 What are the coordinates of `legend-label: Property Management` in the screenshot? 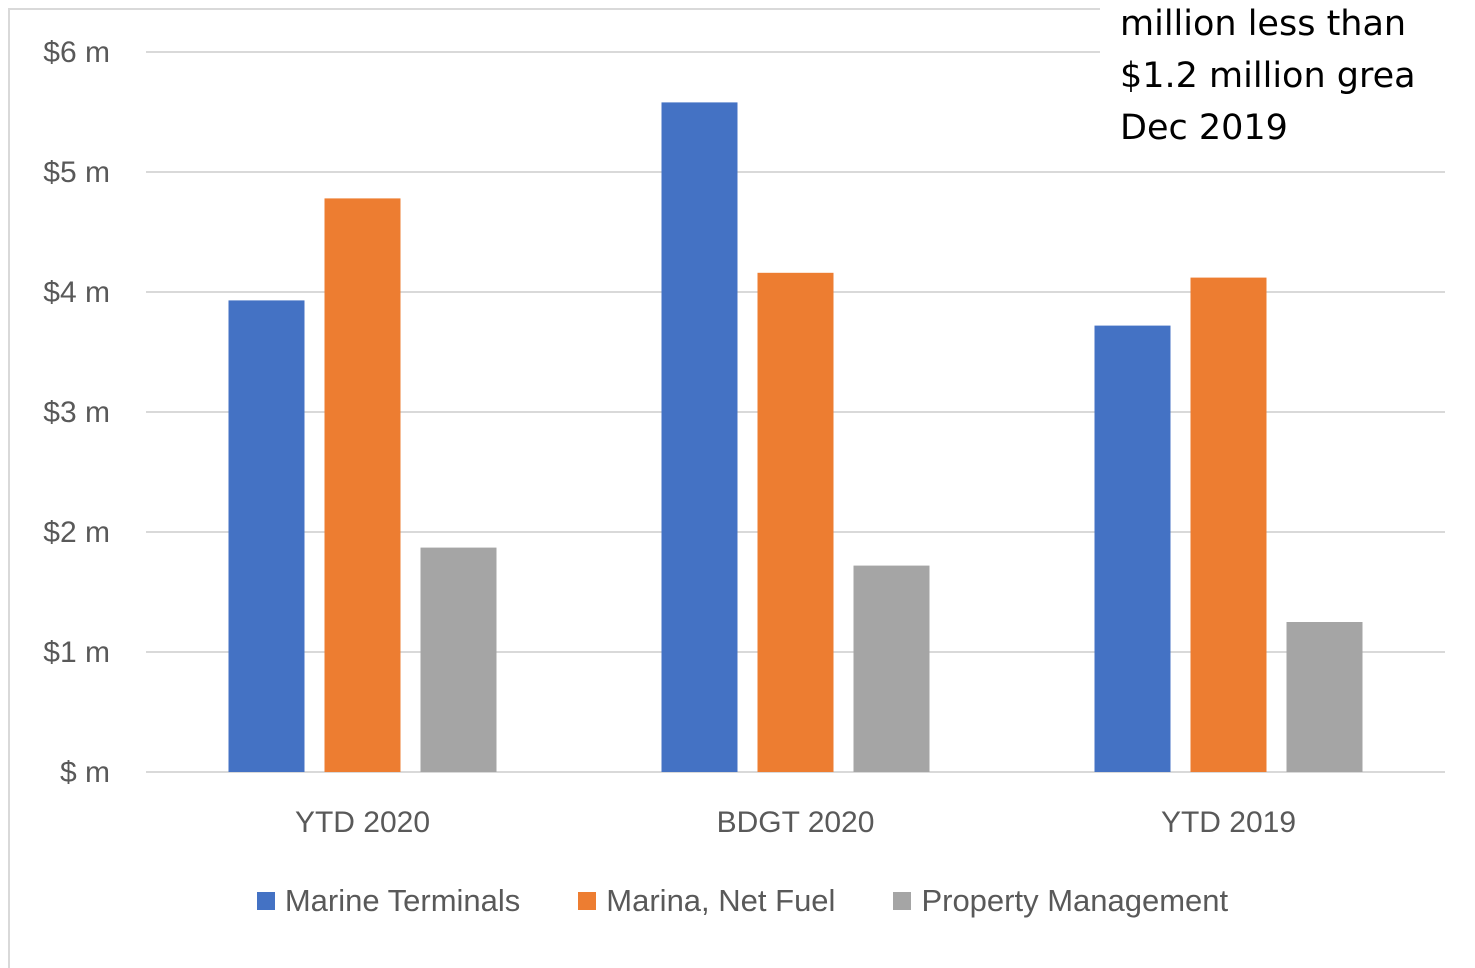 It's located at (1075, 900).